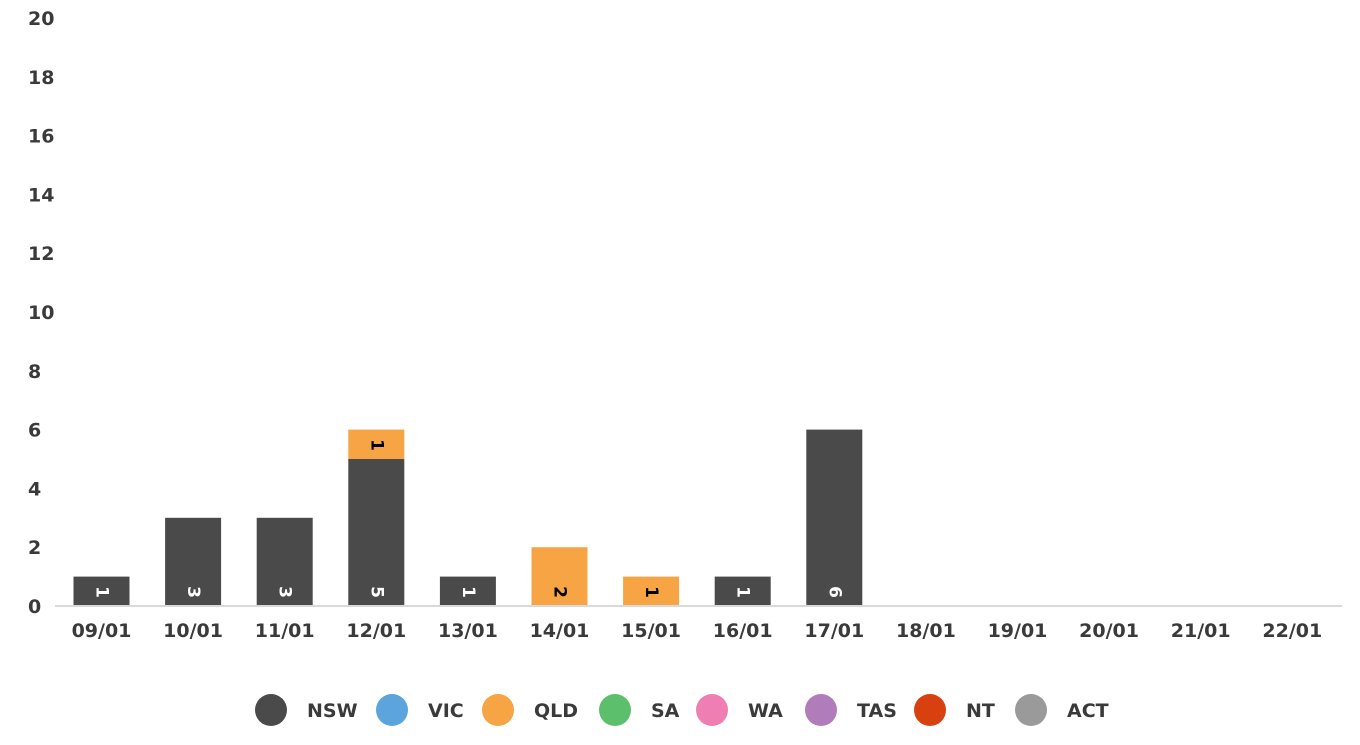  What do you see at coordinates (743, 631) in the screenshot?
I see `x-tick-label: 16/01` at bounding box center [743, 631].